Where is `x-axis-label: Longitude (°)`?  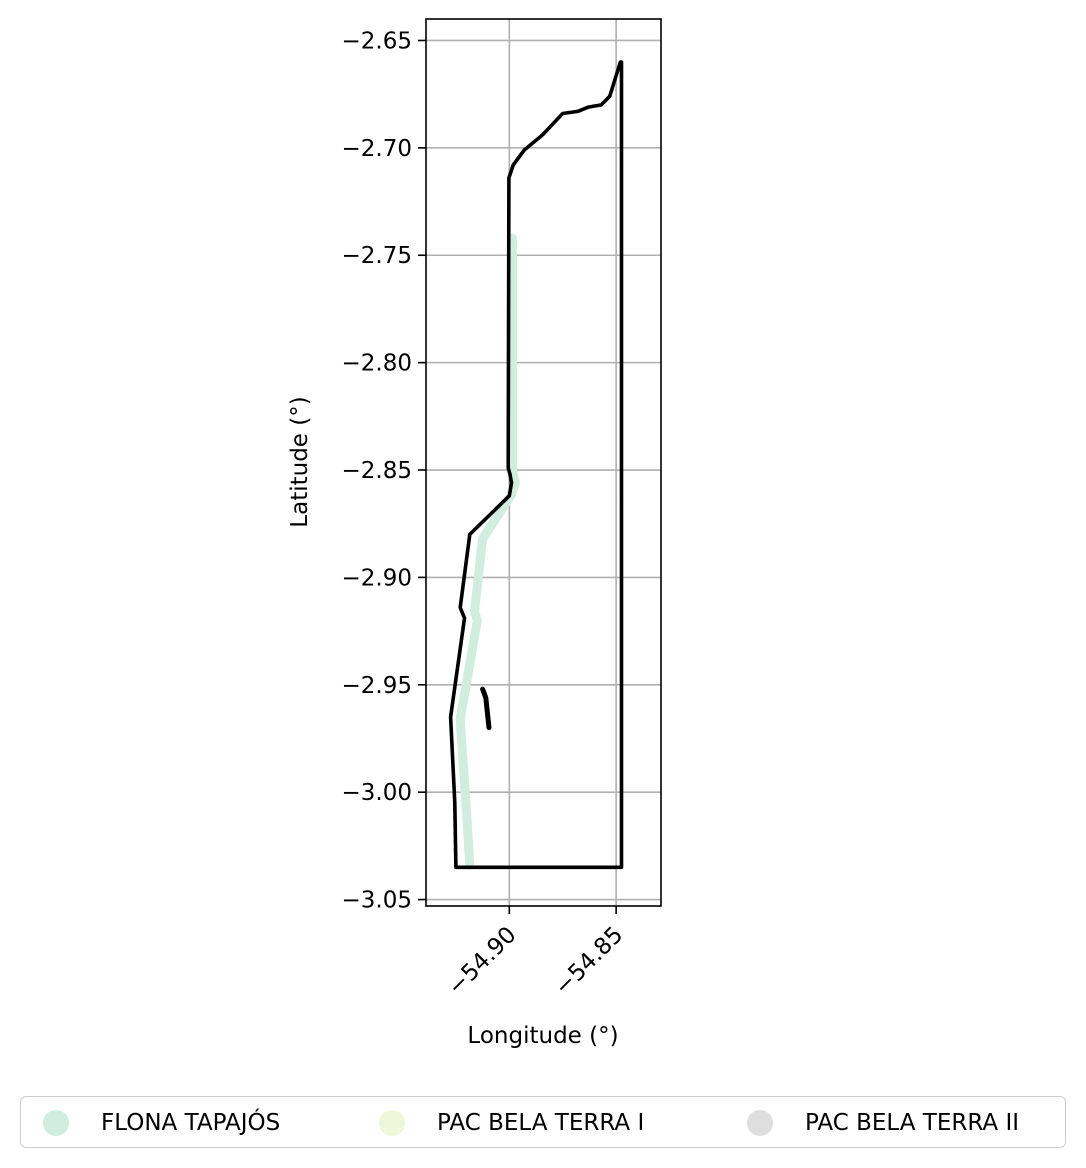 x-axis-label: Longitude (°) is located at coordinates (542, 1036).